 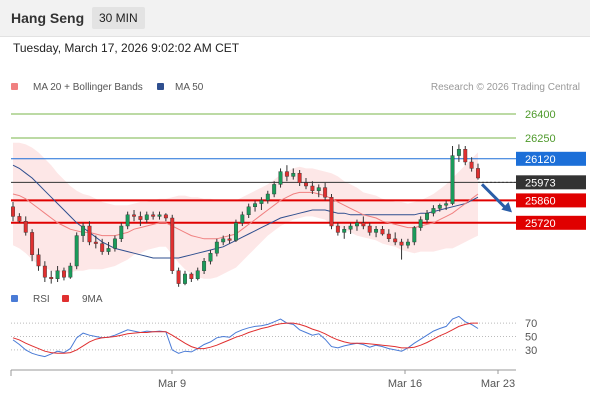 I want to click on copyright-text: Research © 2026 Trading Central, so click(x=505, y=87).